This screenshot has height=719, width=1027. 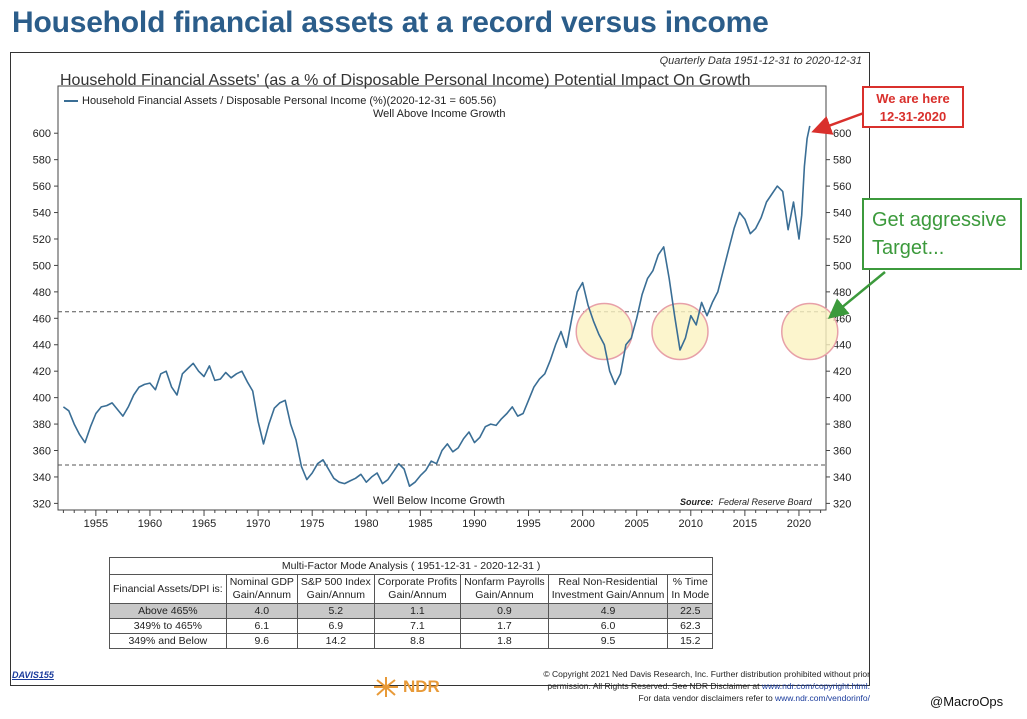 I want to click on table-cell: 349% to 465%, so click(x=168, y=626).